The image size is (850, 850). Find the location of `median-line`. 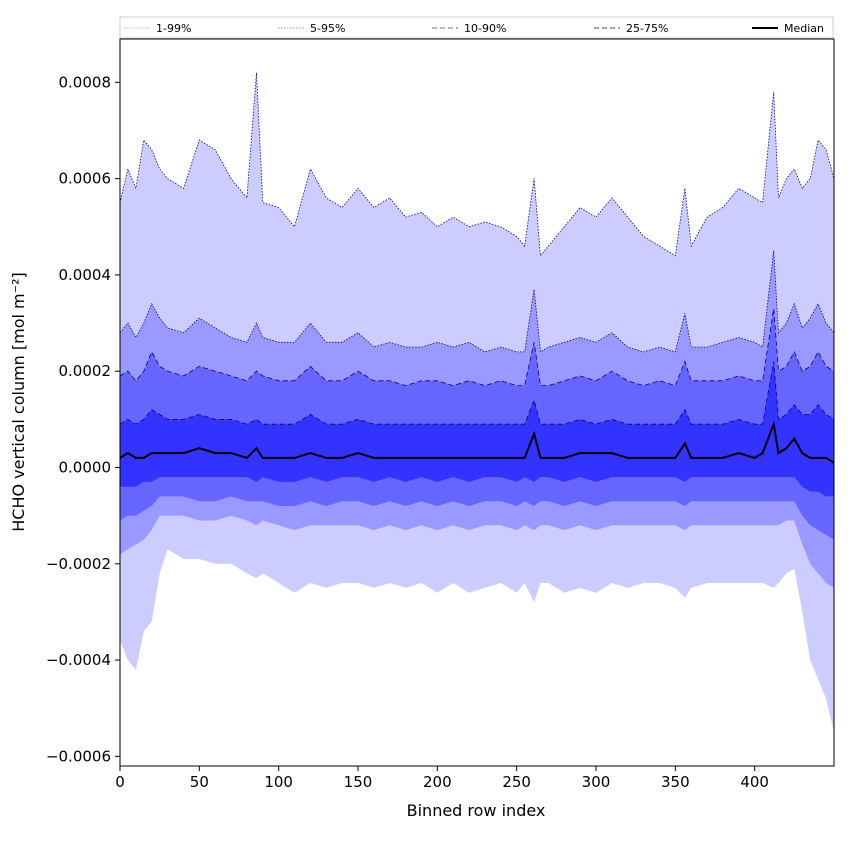

median-line is located at coordinates (477, 442).